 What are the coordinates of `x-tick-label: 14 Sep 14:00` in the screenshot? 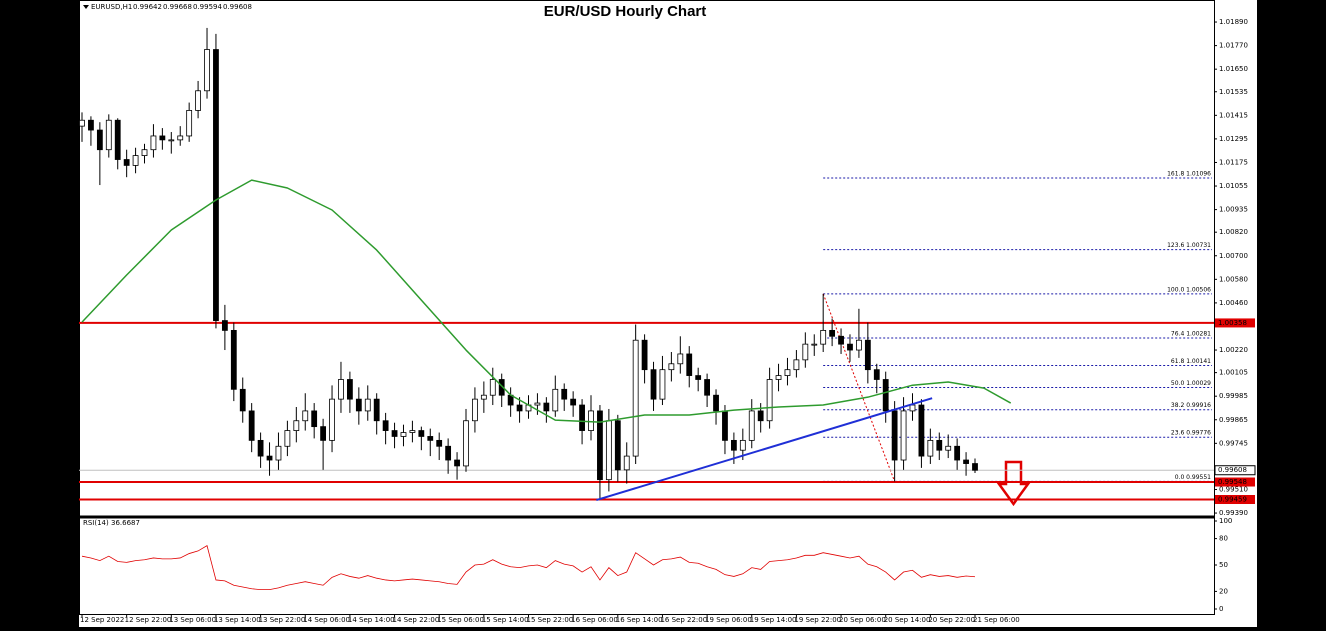 It's located at (371, 620).